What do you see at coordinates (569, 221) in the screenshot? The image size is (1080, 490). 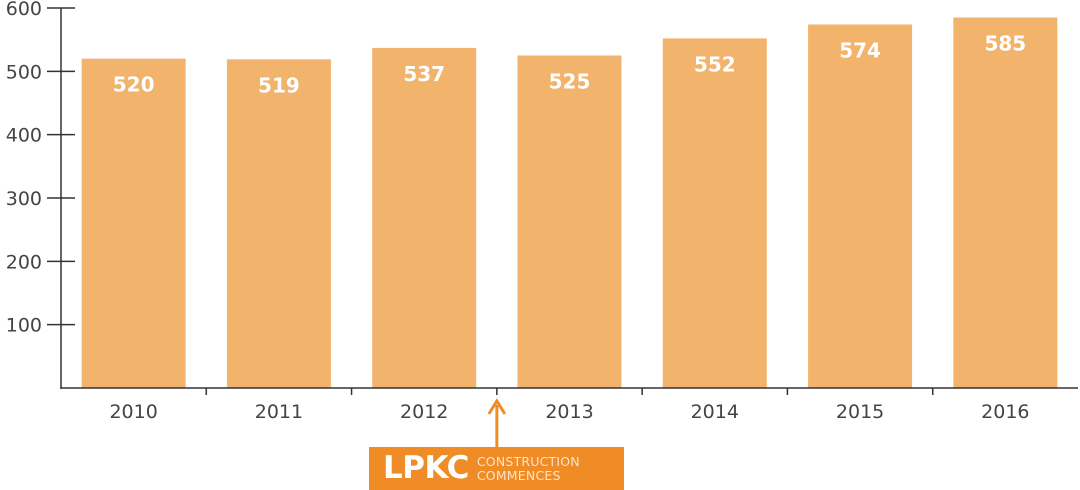 I see `bar-2013` at bounding box center [569, 221].